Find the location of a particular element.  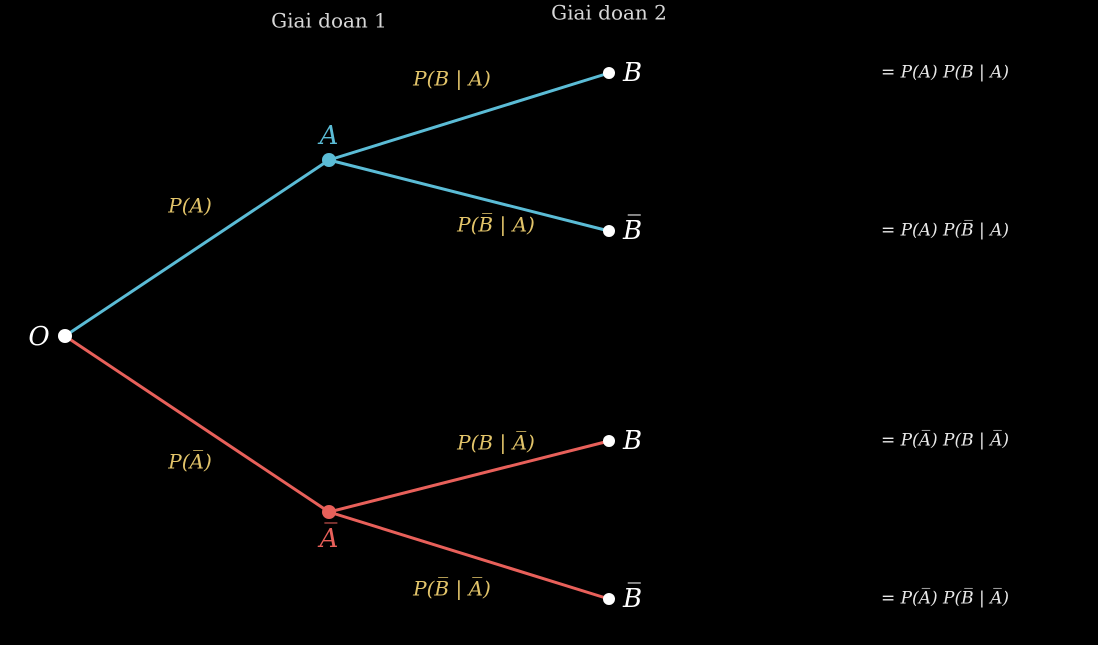

path-product: = P(A̅) P(B | A̅) is located at coordinates (945, 439).